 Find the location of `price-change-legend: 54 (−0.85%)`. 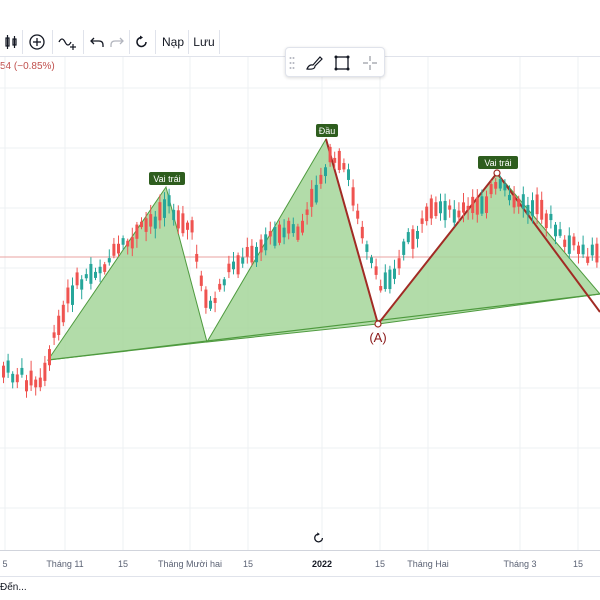

price-change-legend: 54 (−0.85%) is located at coordinates (27, 66).